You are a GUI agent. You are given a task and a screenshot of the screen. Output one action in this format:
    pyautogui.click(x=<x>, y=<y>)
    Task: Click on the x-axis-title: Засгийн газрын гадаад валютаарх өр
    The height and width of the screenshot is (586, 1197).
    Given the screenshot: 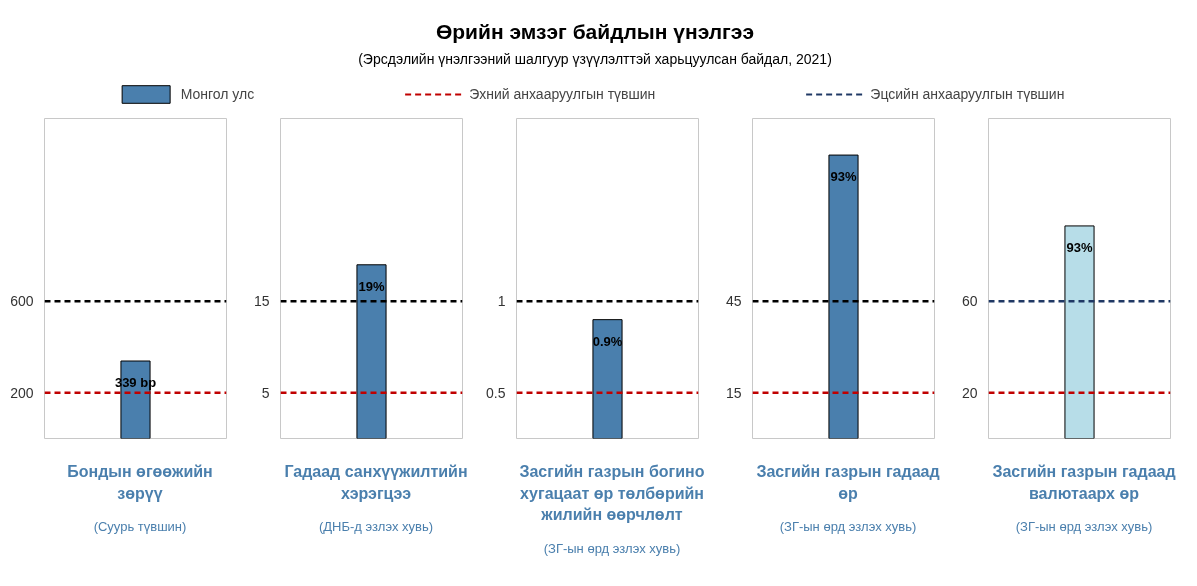 What is the action you would take?
    pyautogui.click(x=1084, y=483)
    